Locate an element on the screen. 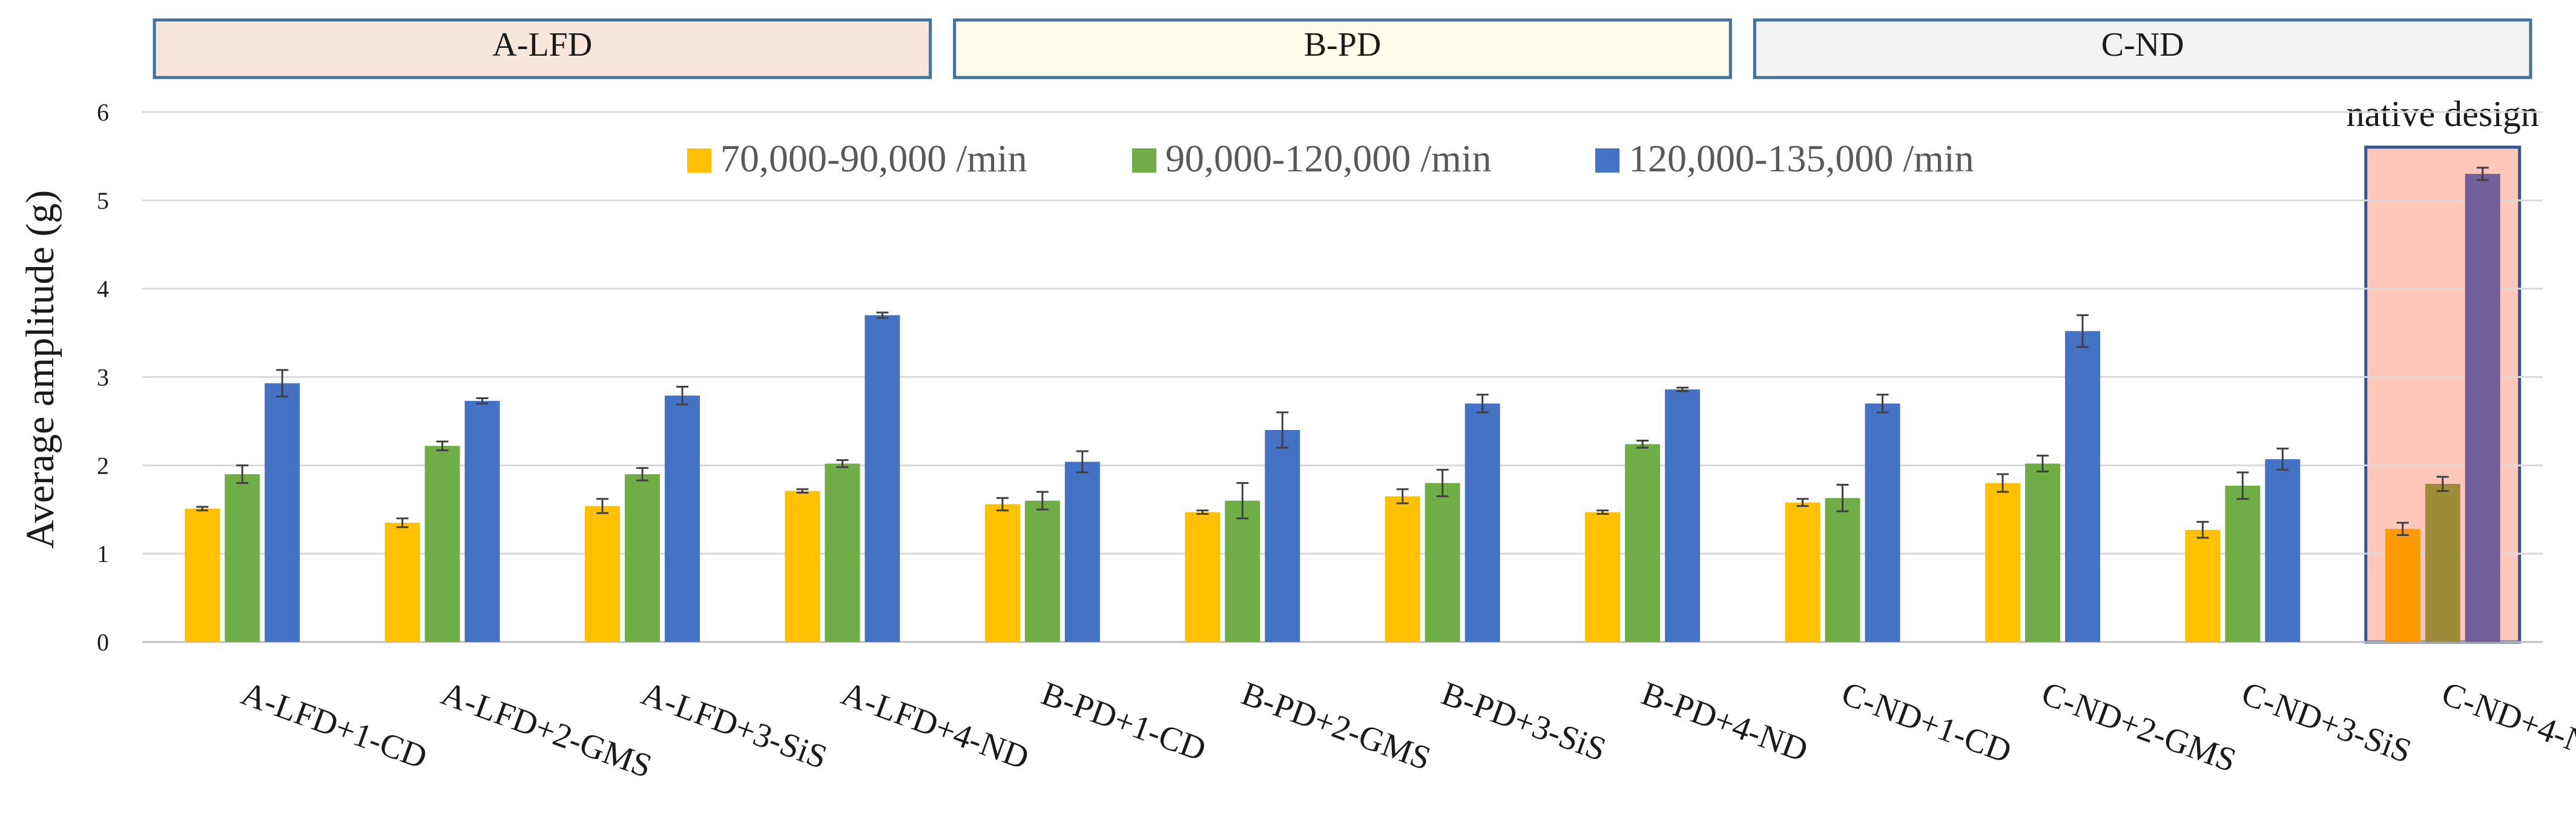 The height and width of the screenshot is (814, 2576). group-banner-b-pd is located at coordinates (1342, 48).